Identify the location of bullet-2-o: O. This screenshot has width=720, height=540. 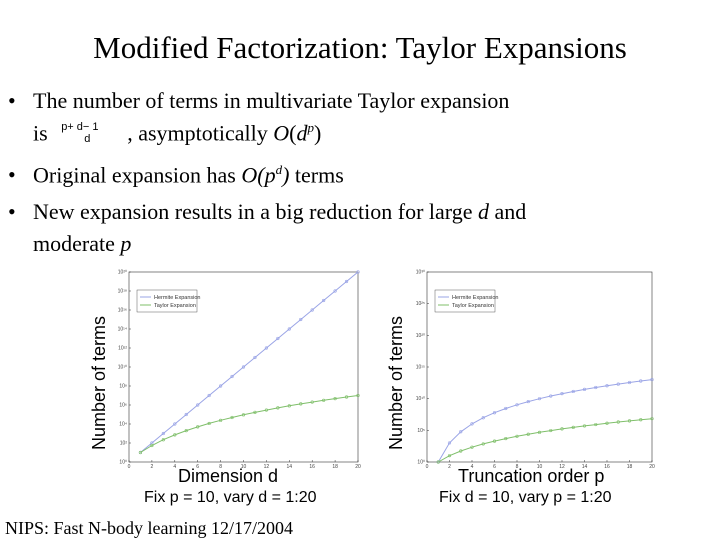
(249, 175).